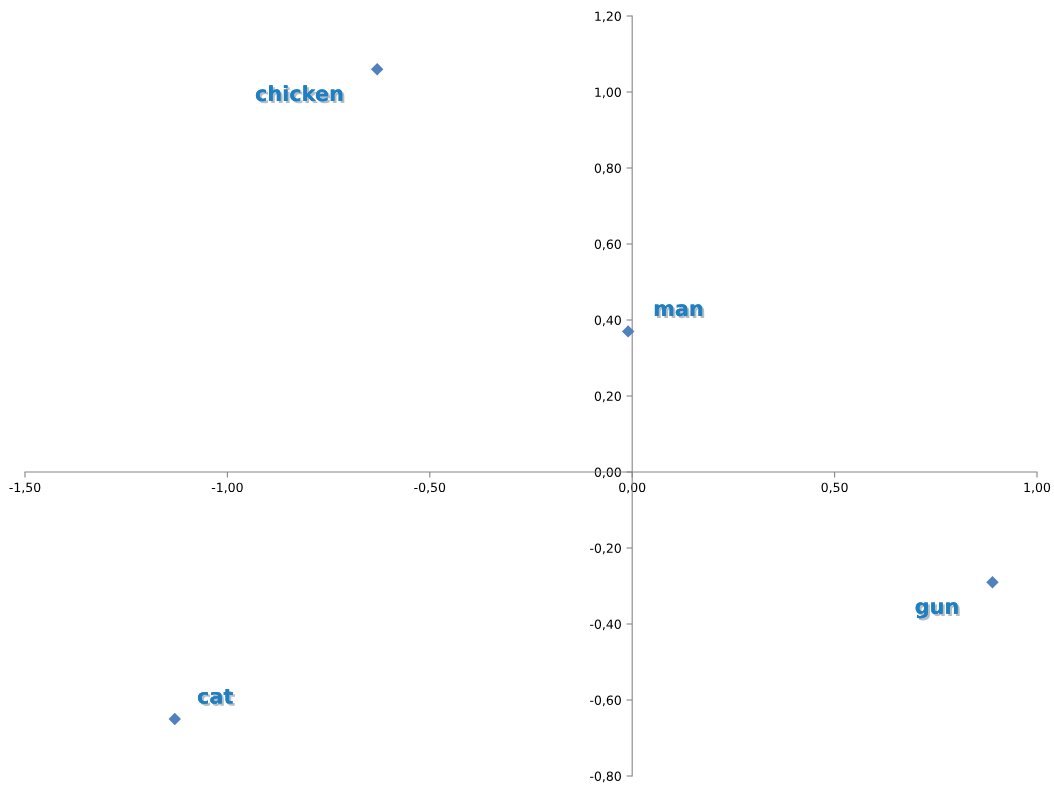  Describe the element at coordinates (216, 697) in the screenshot. I see `annotation: cat` at that location.